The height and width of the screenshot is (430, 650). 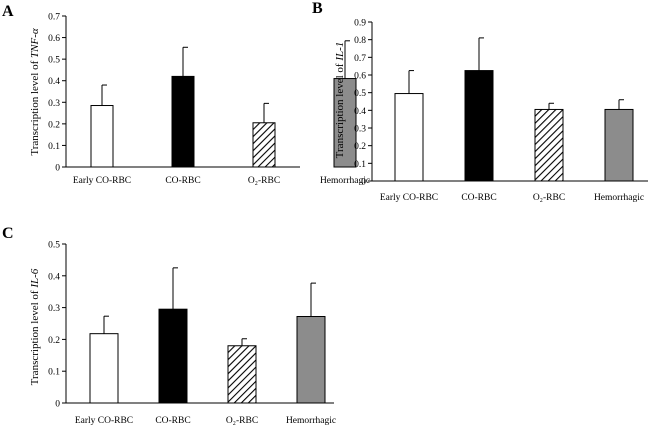 I want to click on y-axis-title-gene: TNF-α, so click(x=35, y=43).